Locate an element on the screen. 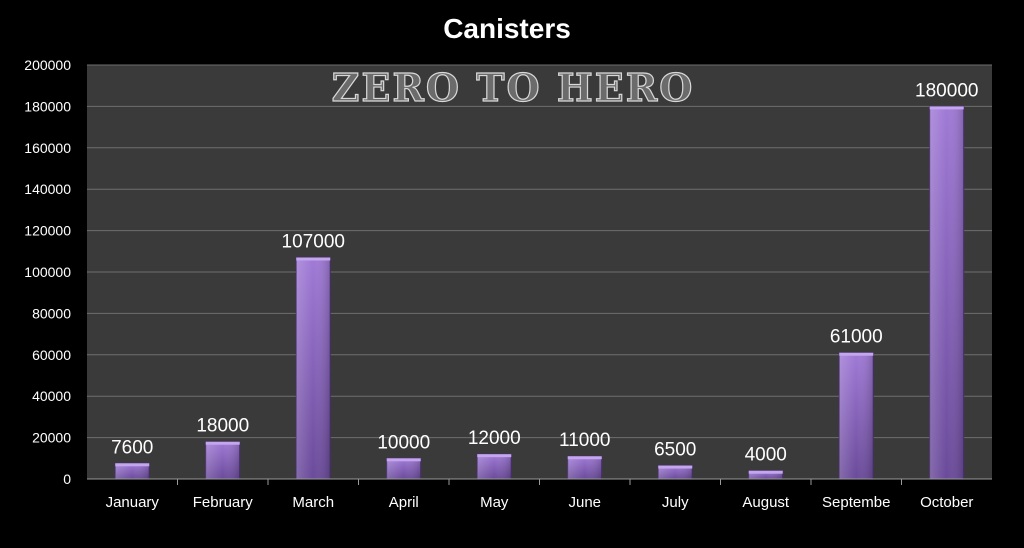 The height and width of the screenshot is (548, 1024). x-tick-label: February is located at coordinates (223, 502).